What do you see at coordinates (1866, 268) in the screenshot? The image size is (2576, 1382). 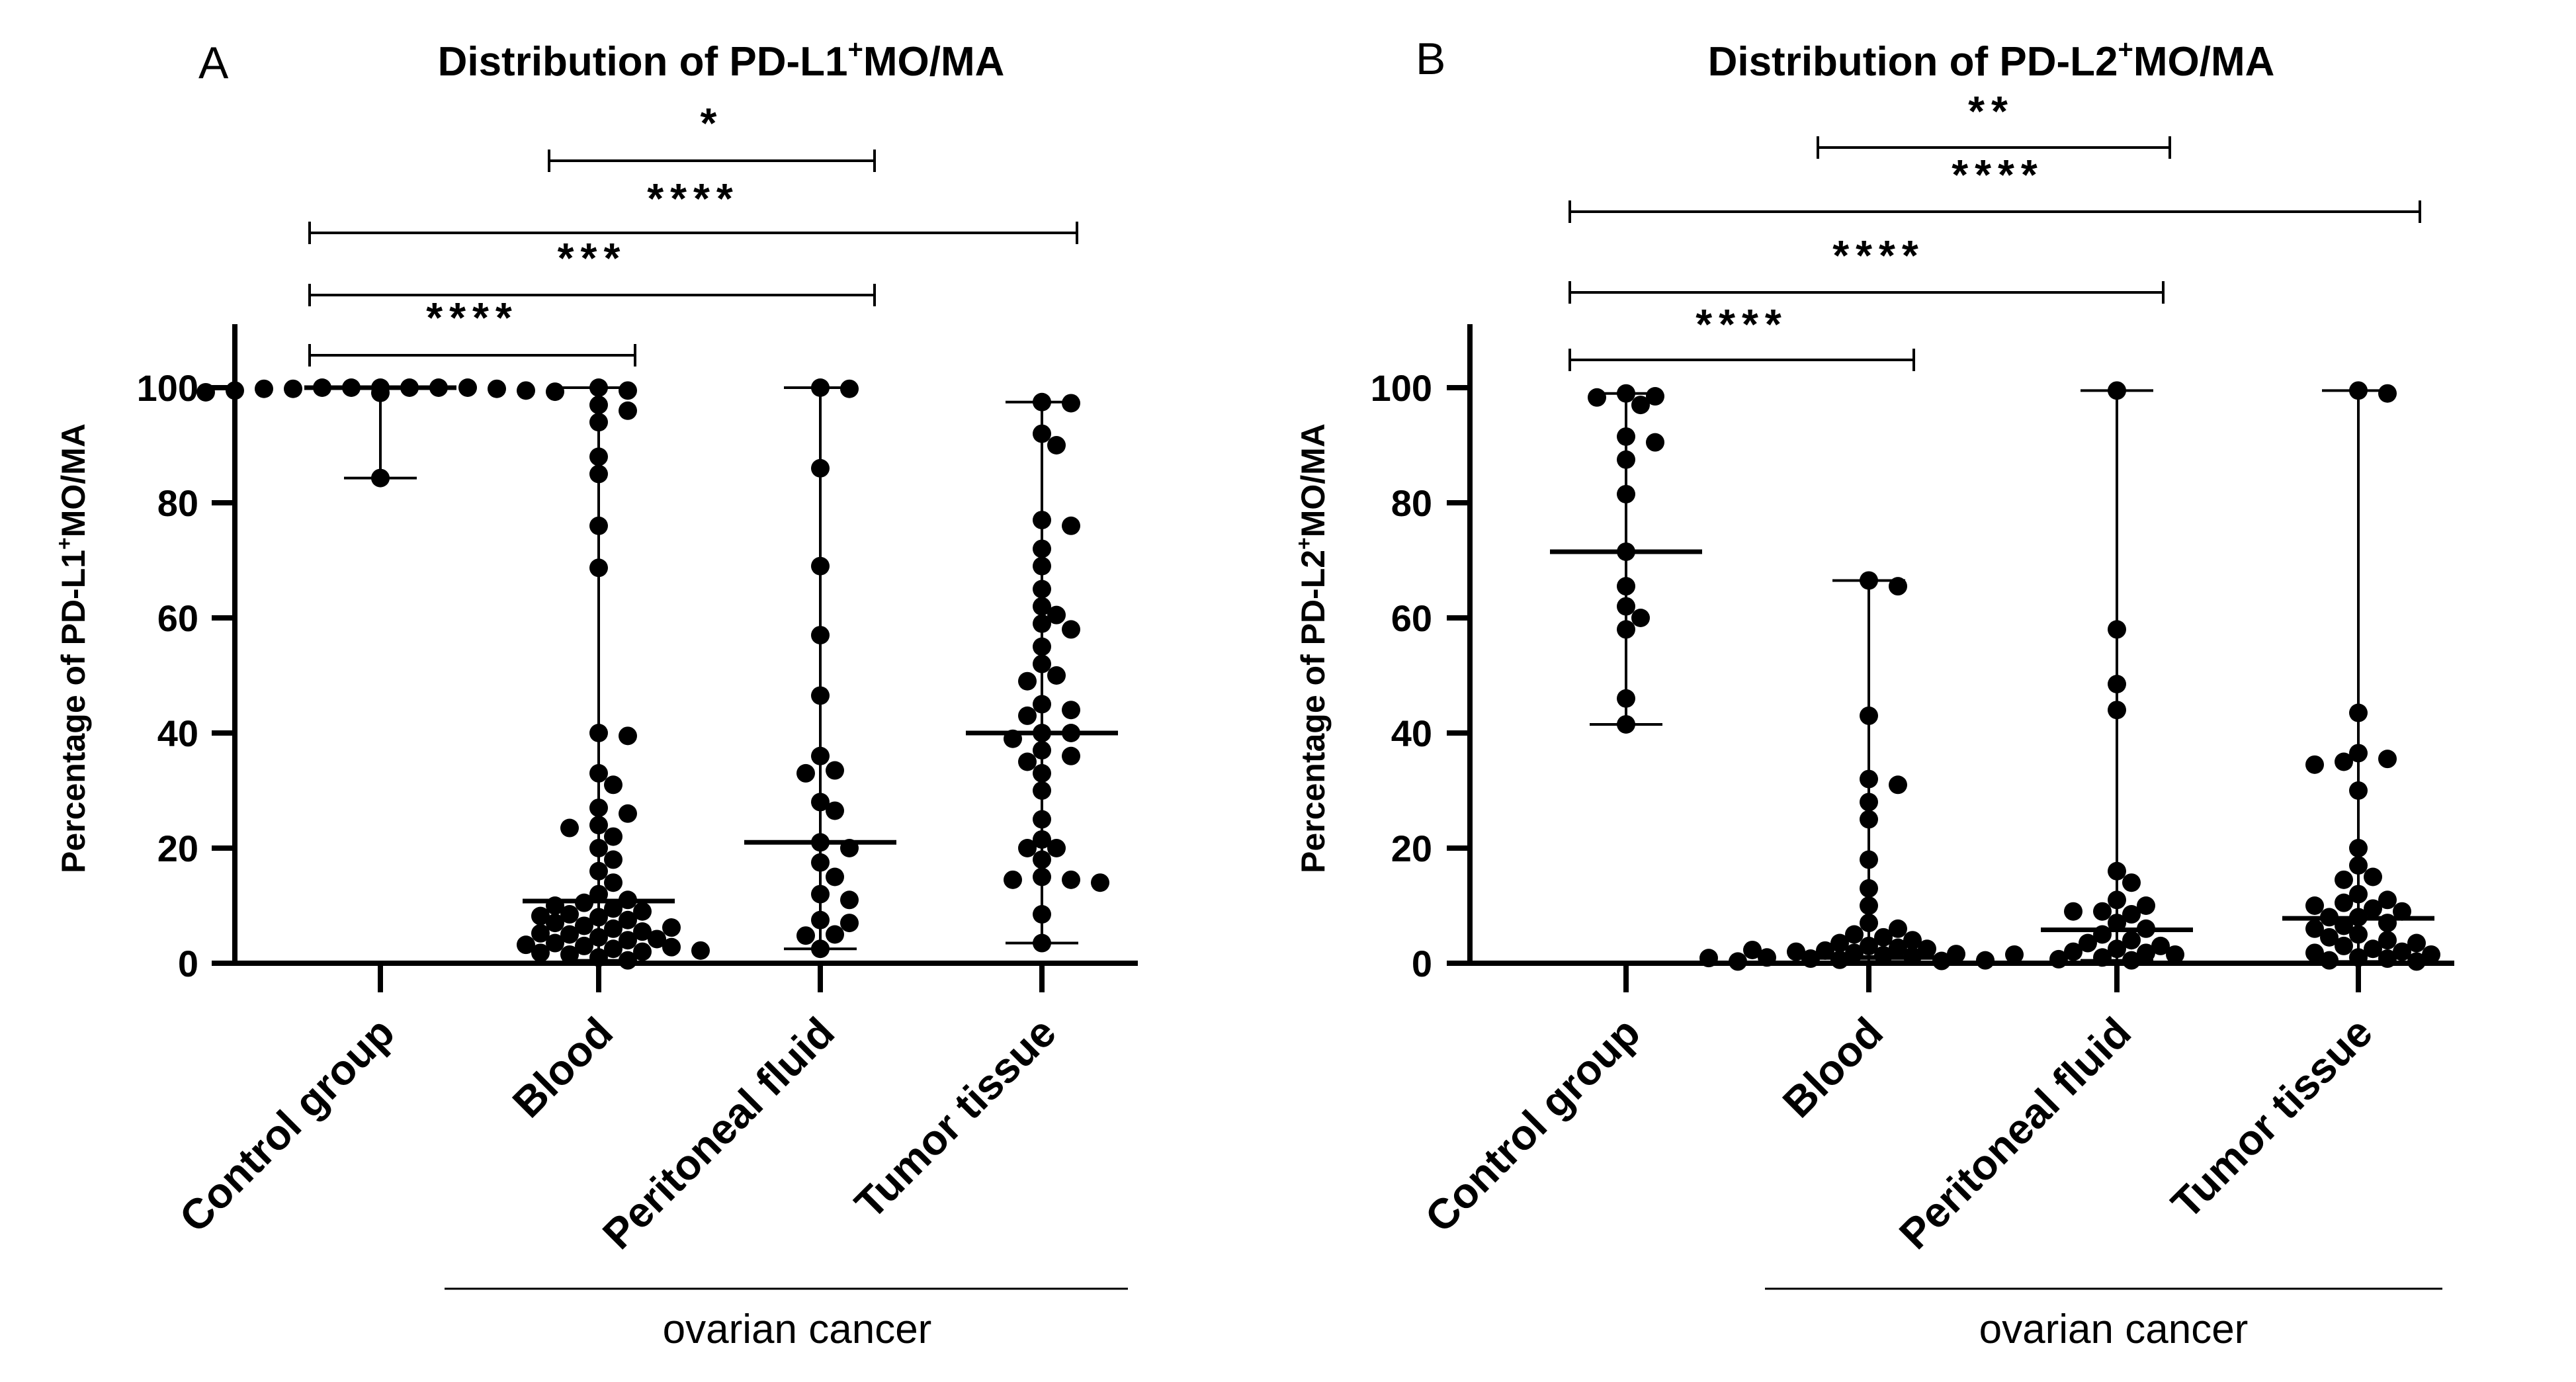 I see `panel-b-bracket-3: ****` at bounding box center [1866, 268].